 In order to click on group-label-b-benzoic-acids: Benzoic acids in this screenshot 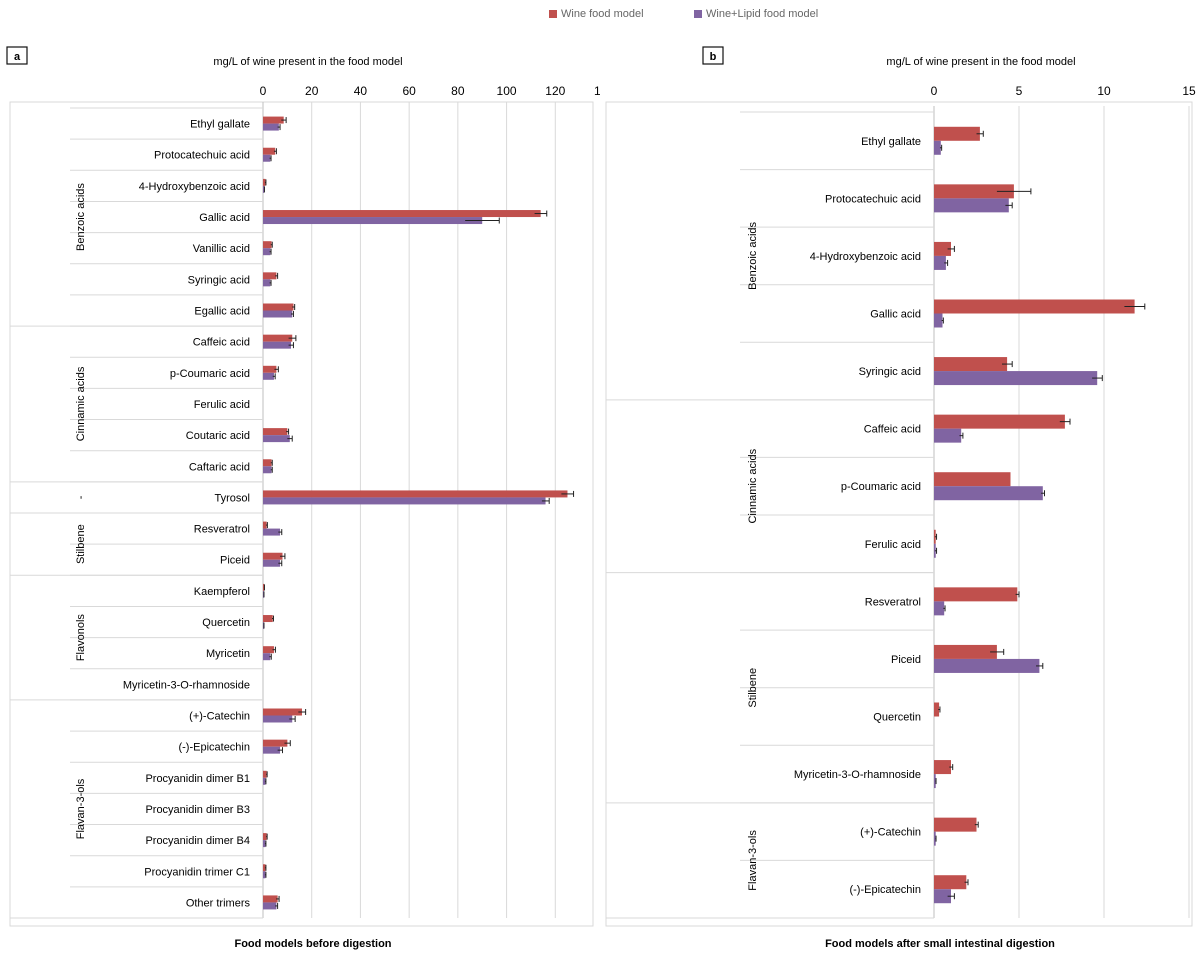, I will do `click(753, 255)`.